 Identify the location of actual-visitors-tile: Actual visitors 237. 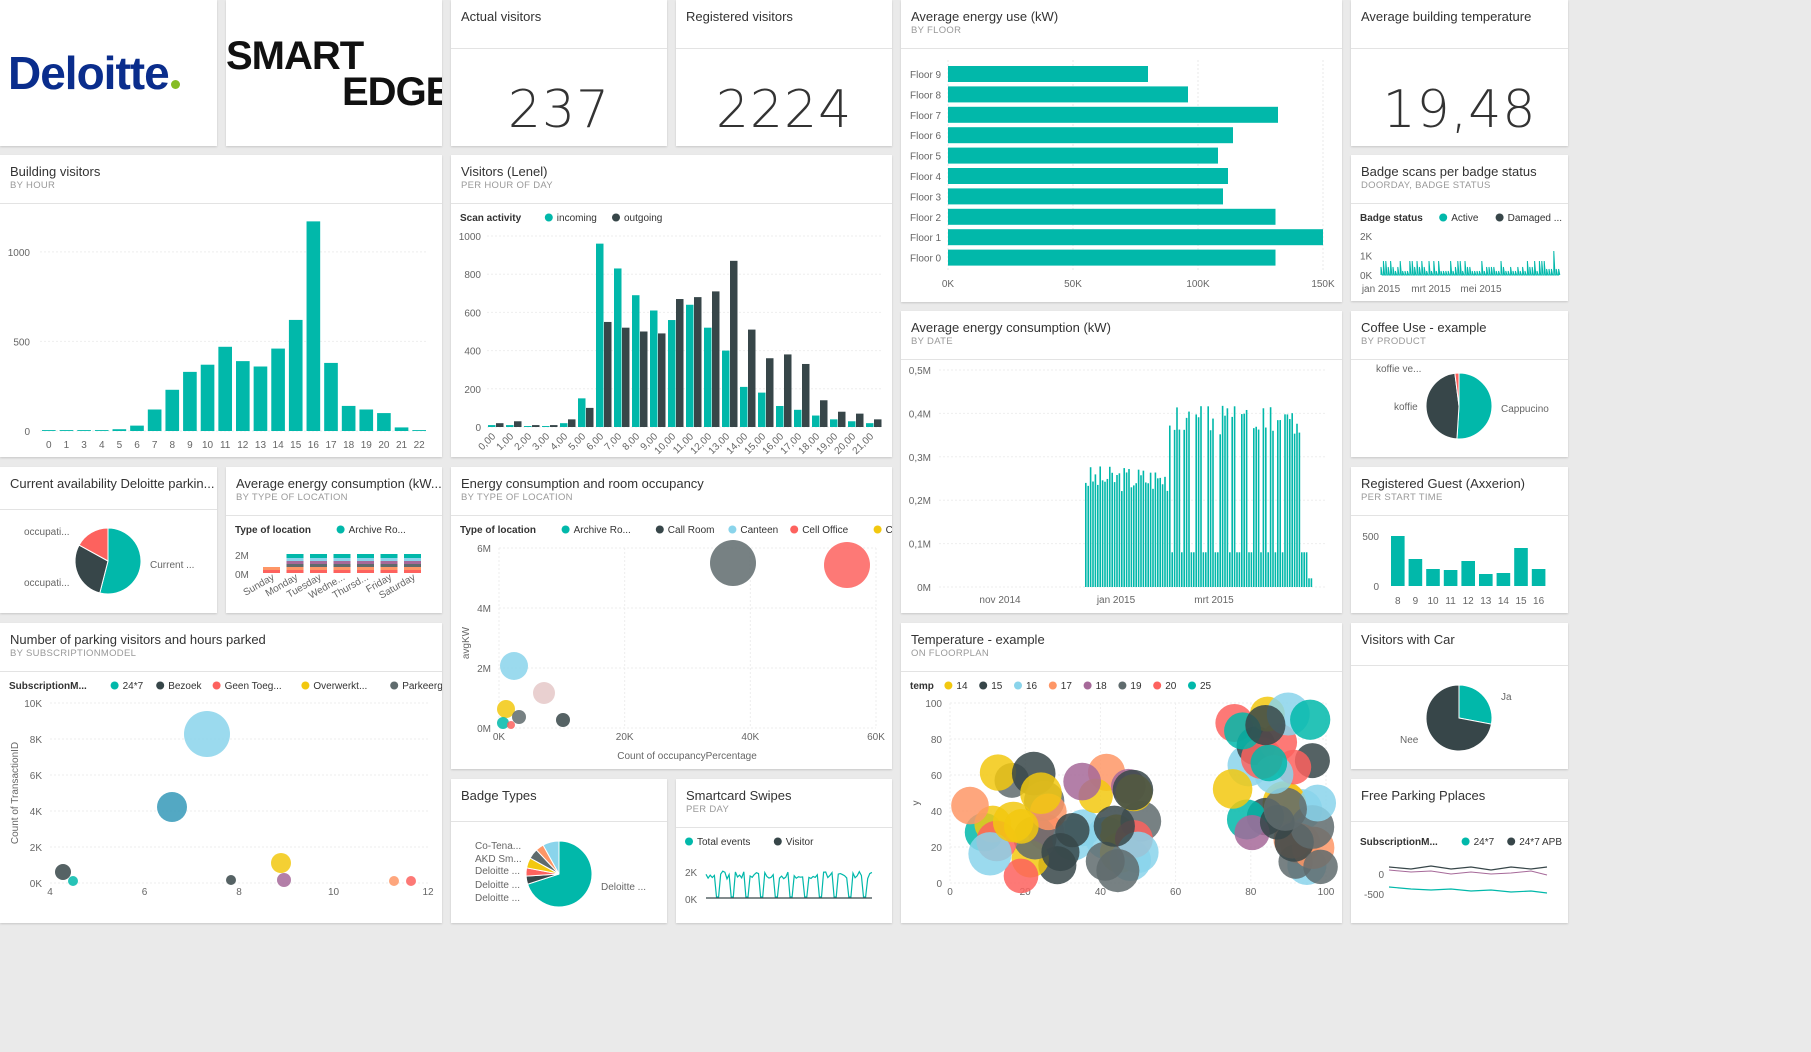
(559, 73).